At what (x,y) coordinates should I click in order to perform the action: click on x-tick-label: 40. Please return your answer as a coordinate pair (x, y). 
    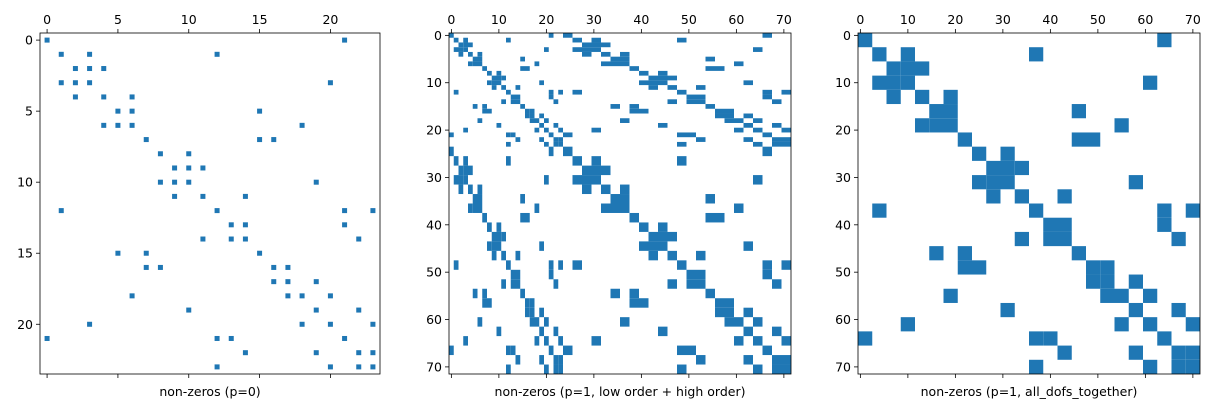
    Looking at the image, I should click on (641, 19).